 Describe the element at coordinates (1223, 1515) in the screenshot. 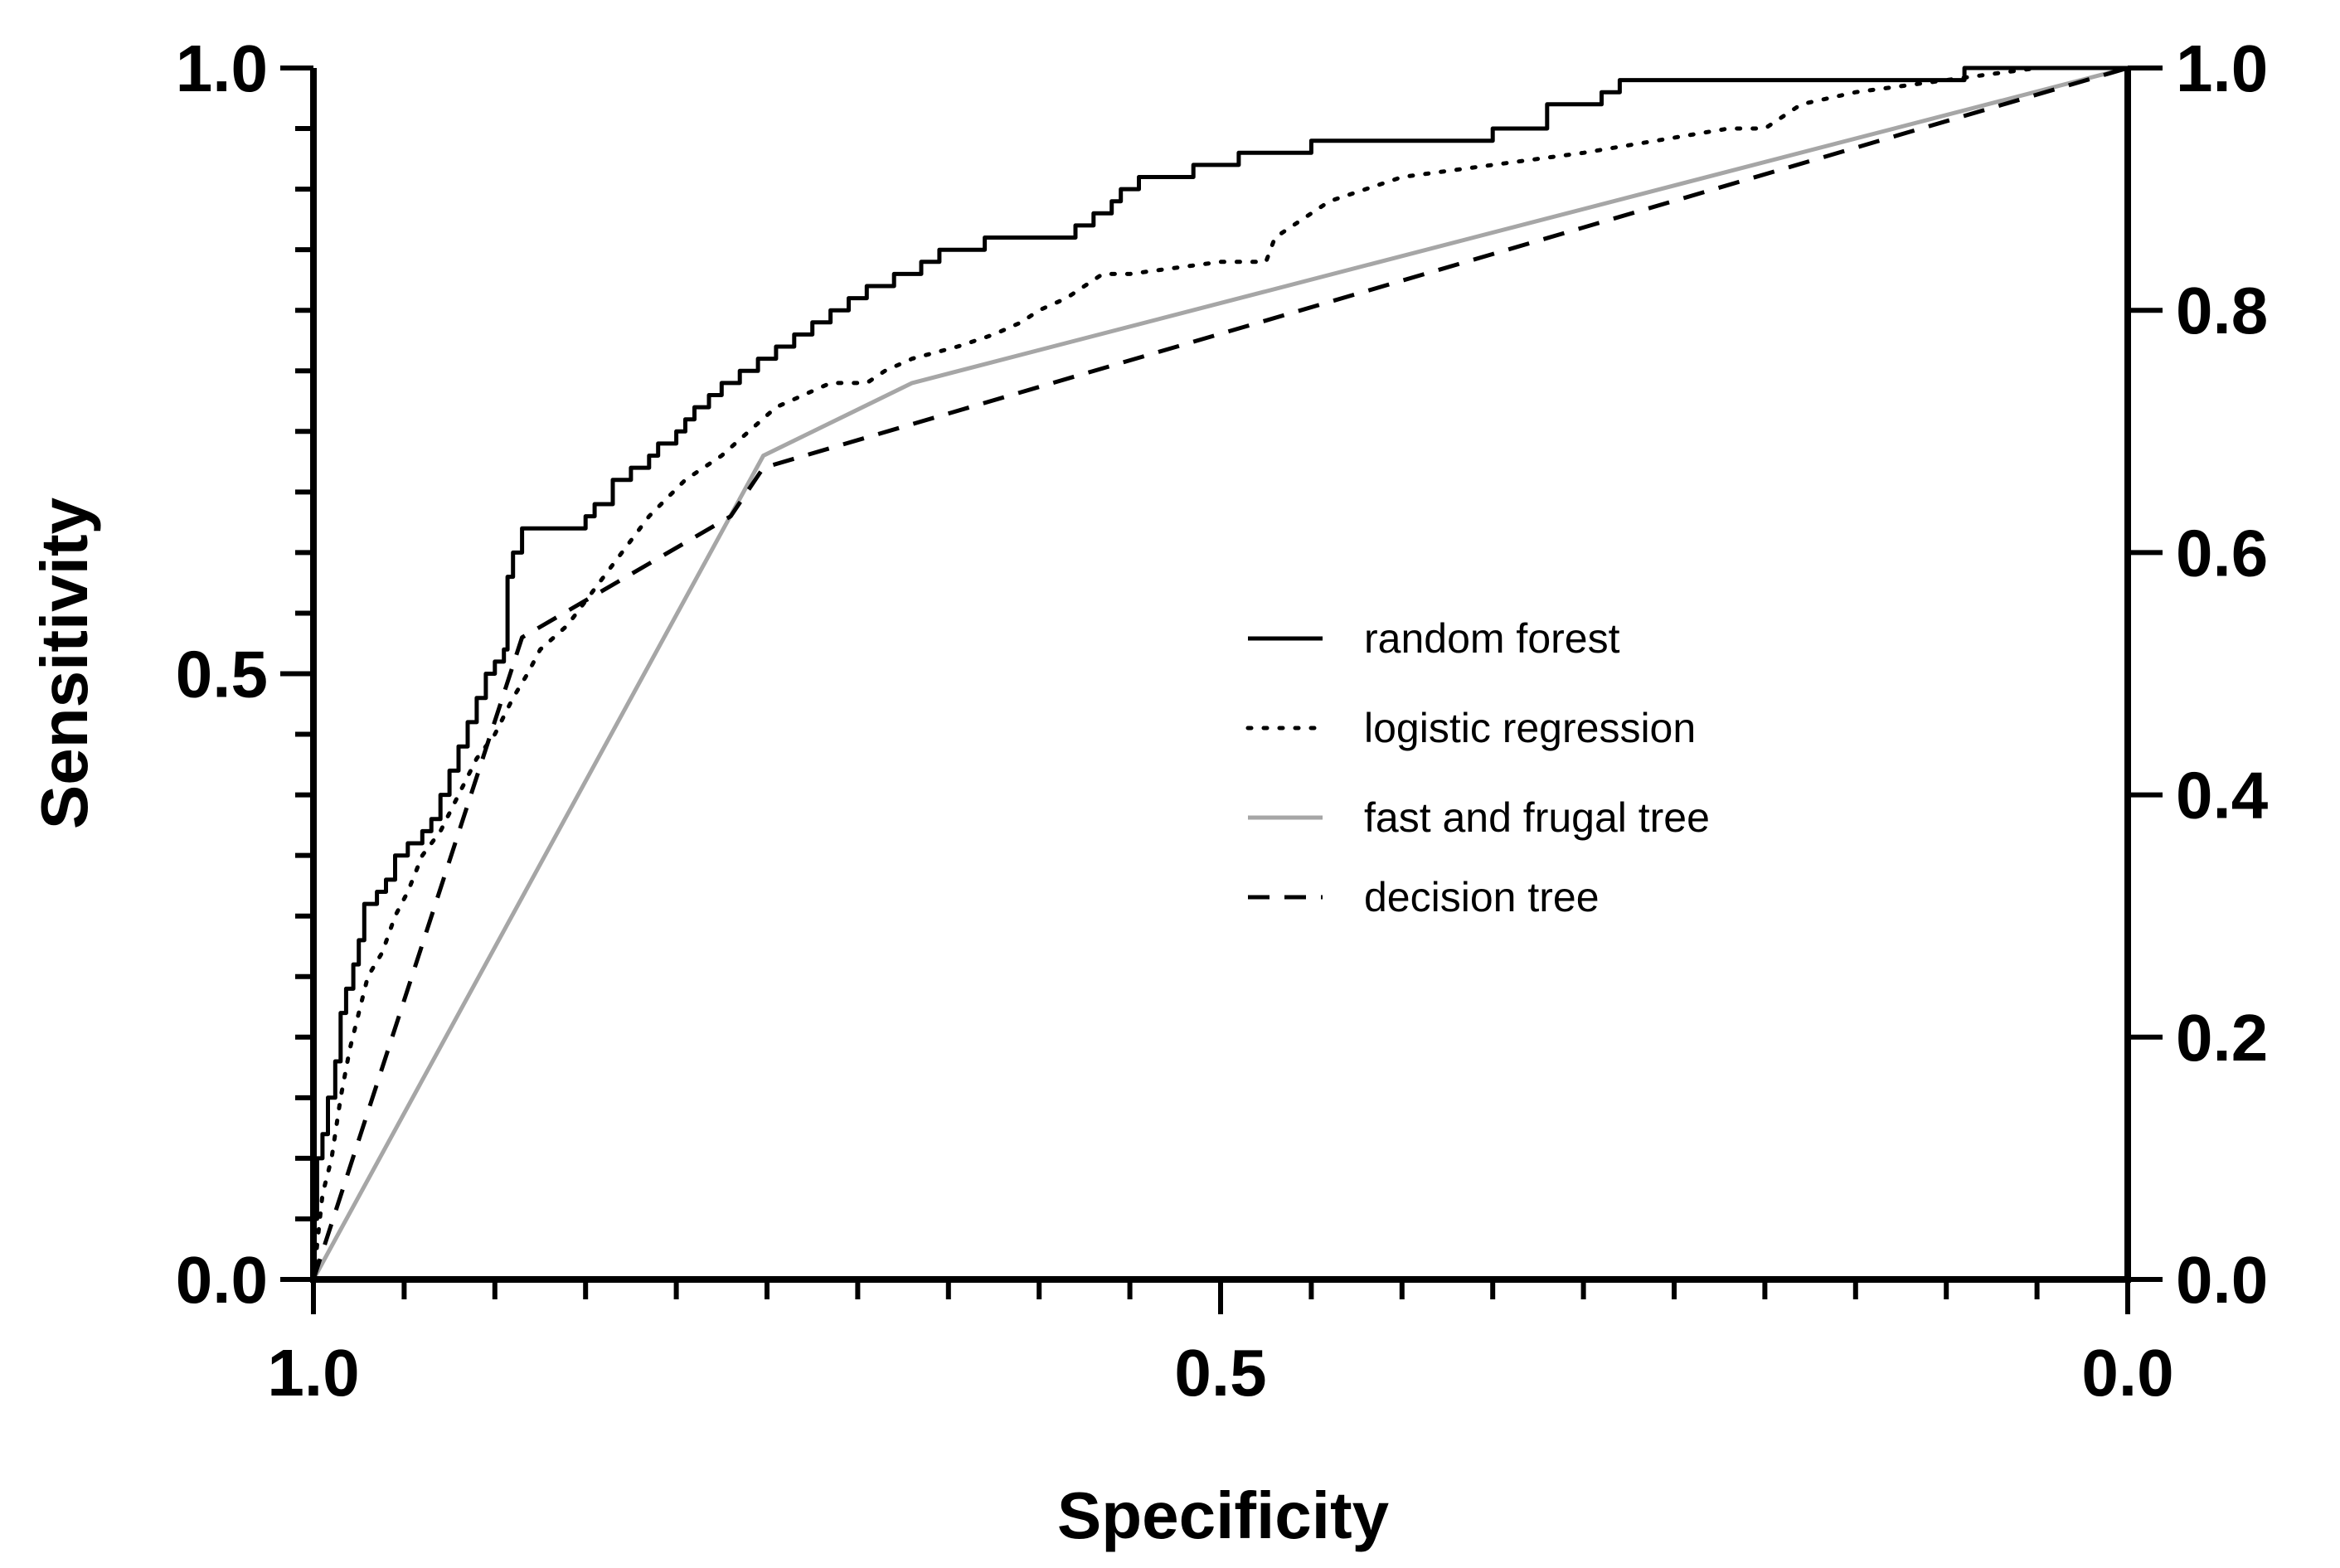

I see `x-axis-title: Specificity` at that location.